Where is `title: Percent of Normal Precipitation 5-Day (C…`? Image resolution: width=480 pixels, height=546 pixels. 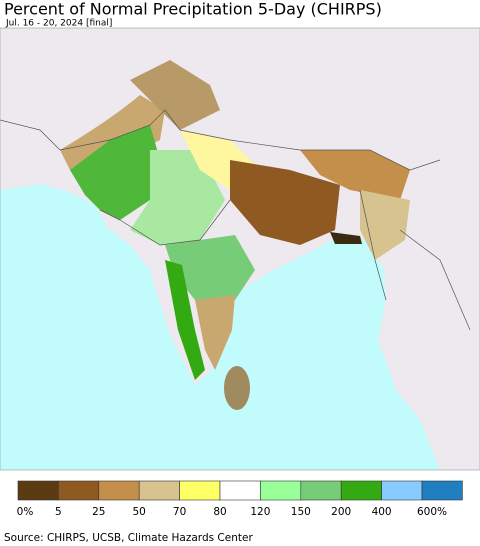 title: Percent of Normal Precipitation 5-Day (C… is located at coordinates (193, 9).